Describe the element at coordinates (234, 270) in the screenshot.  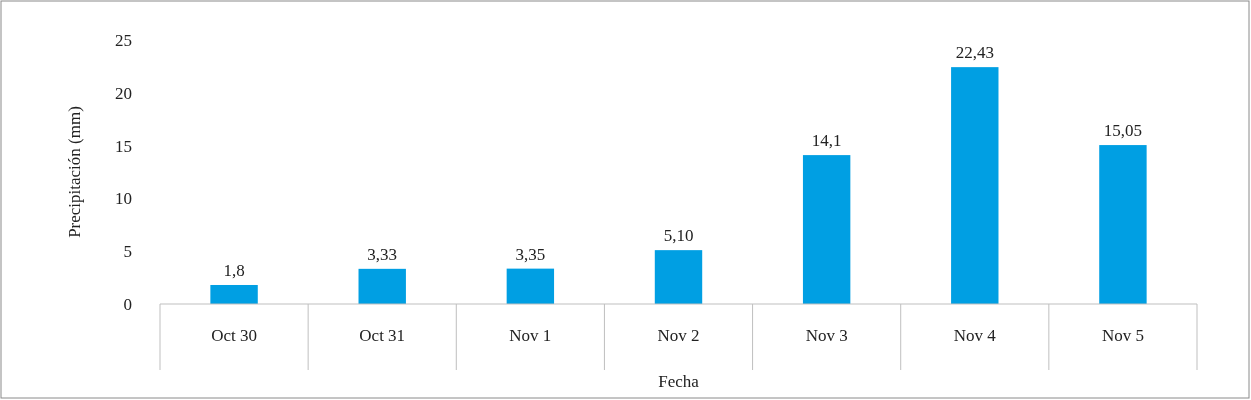
I see `data-label: 1,8` at that location.